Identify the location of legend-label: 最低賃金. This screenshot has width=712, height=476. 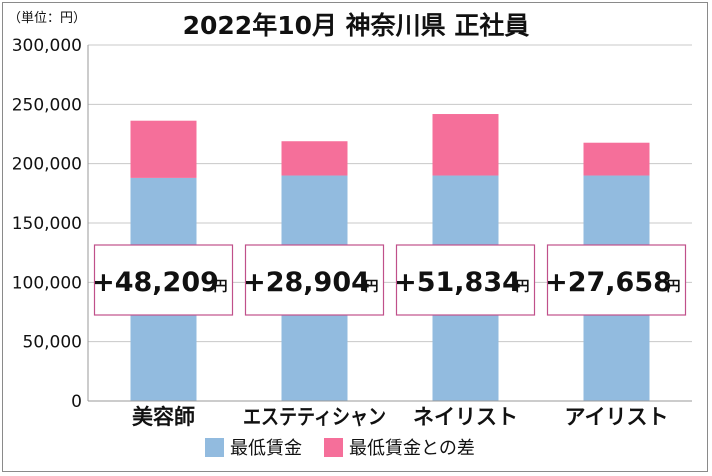
(266, 448).